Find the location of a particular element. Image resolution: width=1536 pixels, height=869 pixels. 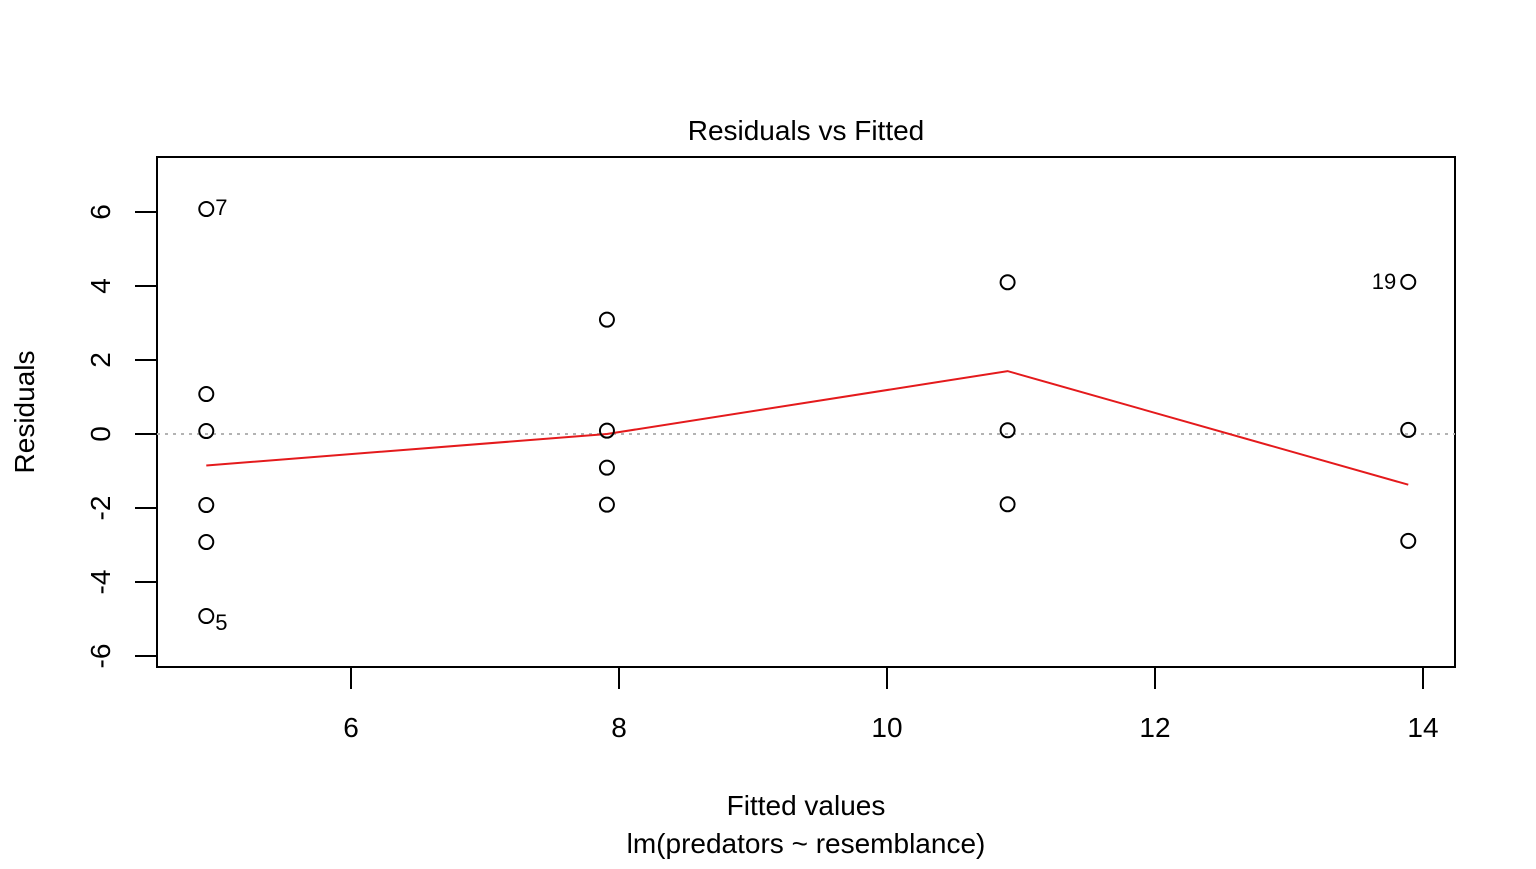

chart-title: Residuals vs Fitted is located at coordinates (806, 130).